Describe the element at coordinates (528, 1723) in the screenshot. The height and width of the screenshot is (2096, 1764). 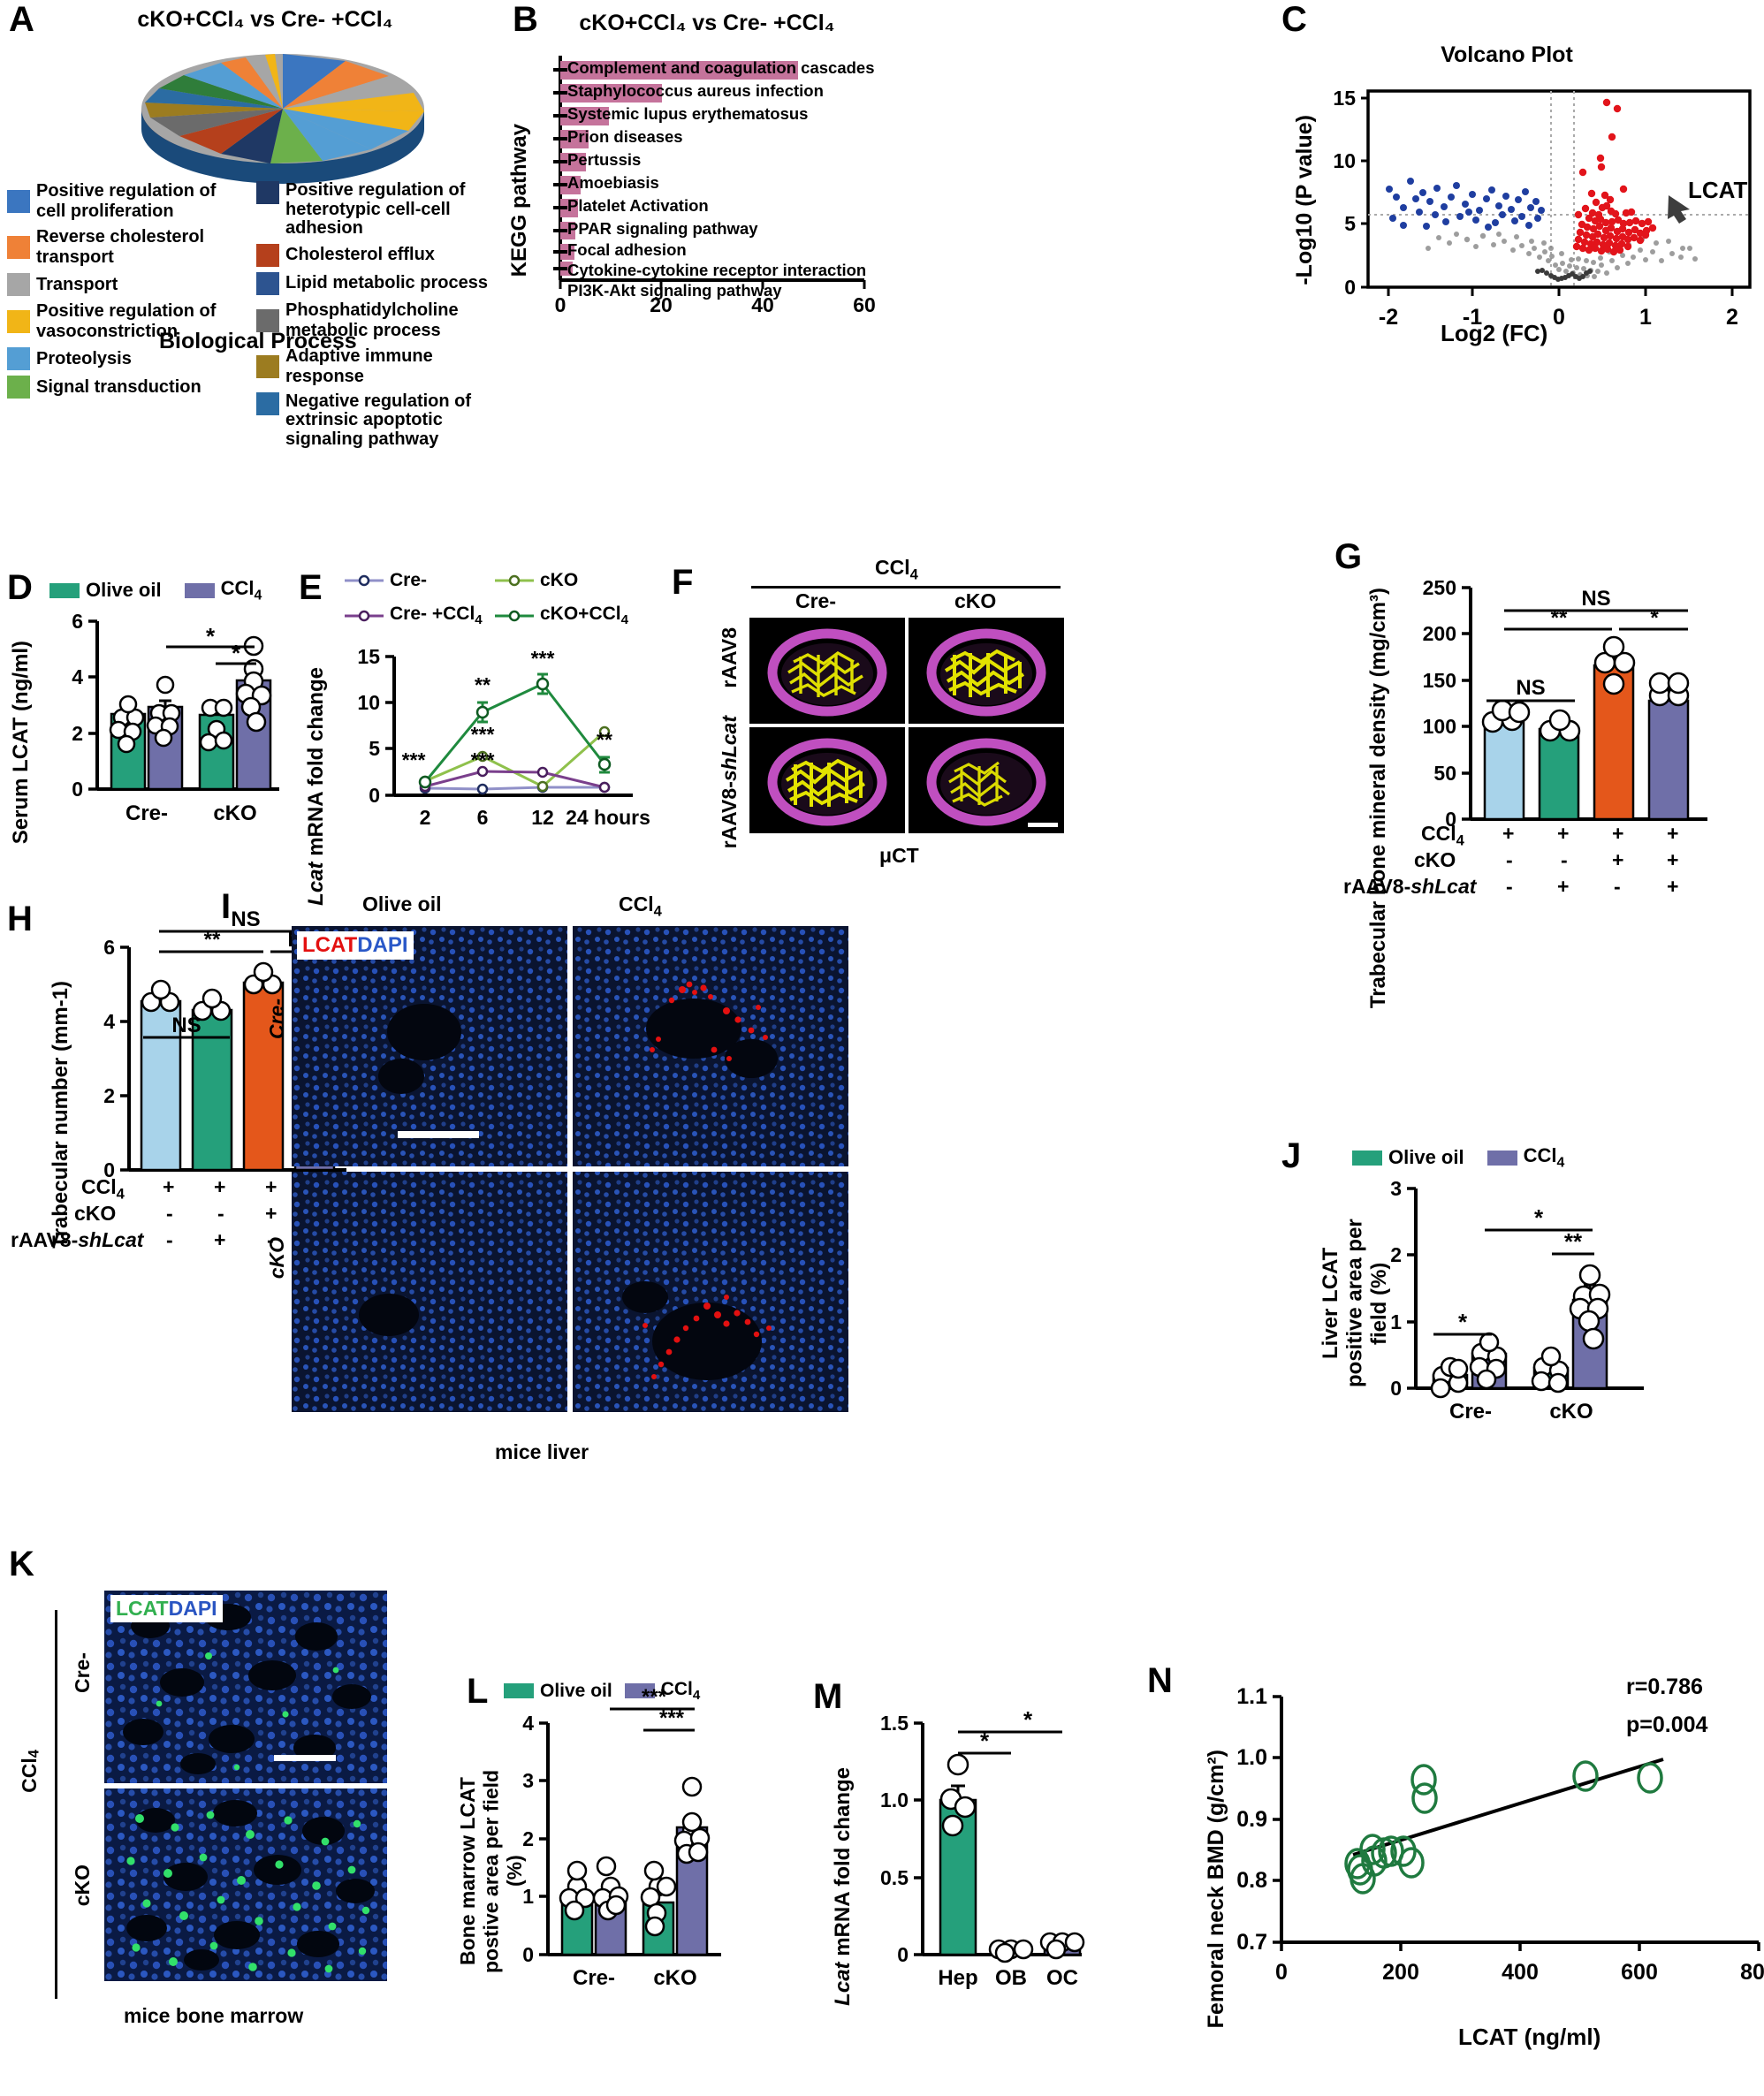
I see `svg-text: 4` at that location.